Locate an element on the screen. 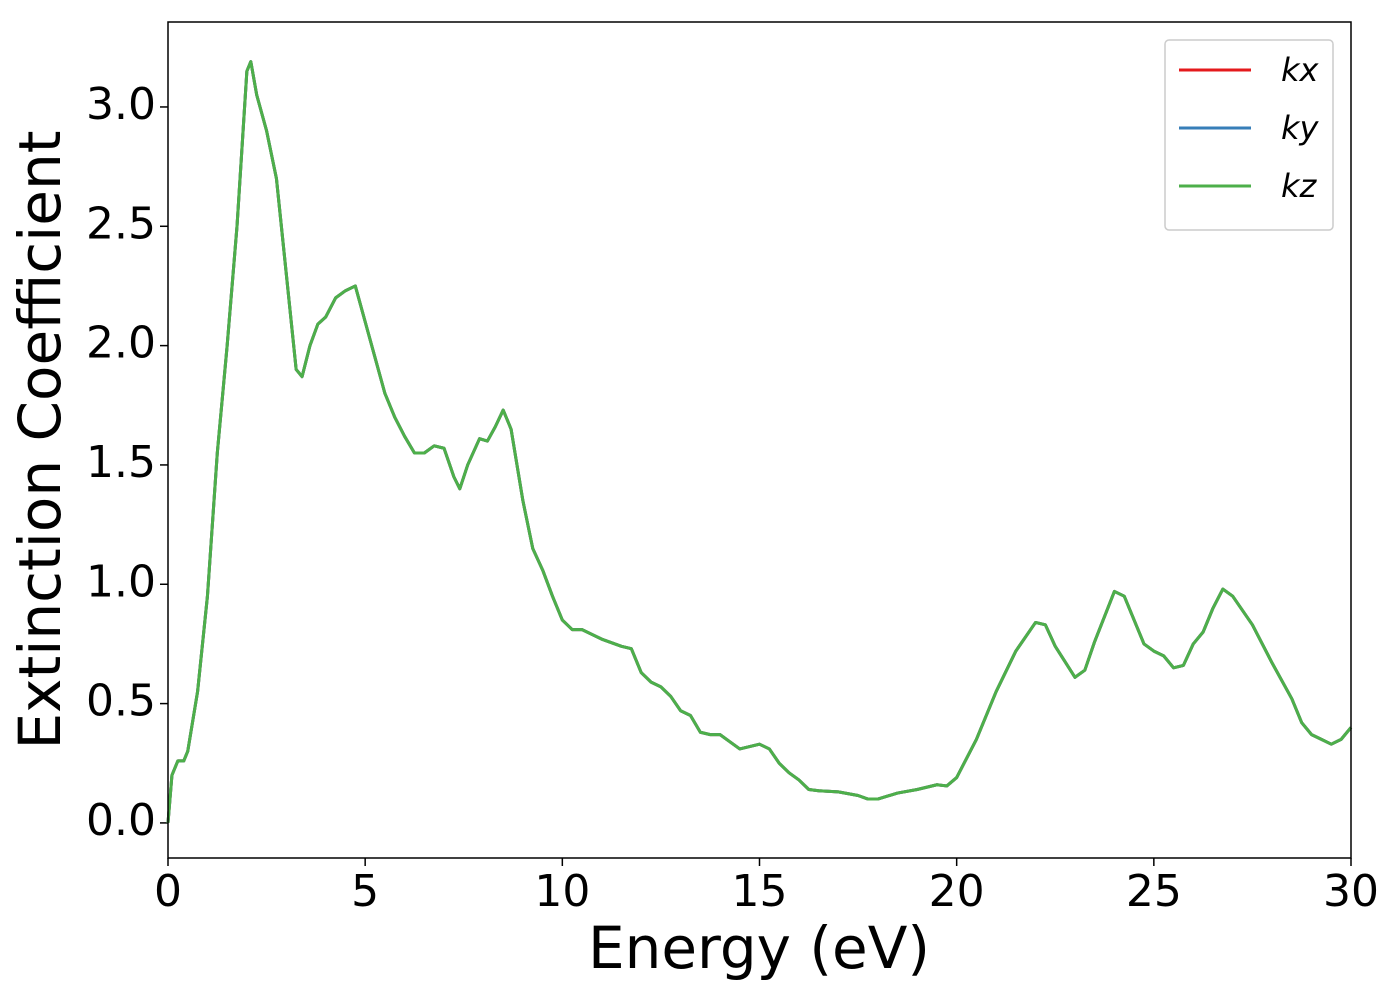  legend-label: kx is located at coordinates (1300, 70).